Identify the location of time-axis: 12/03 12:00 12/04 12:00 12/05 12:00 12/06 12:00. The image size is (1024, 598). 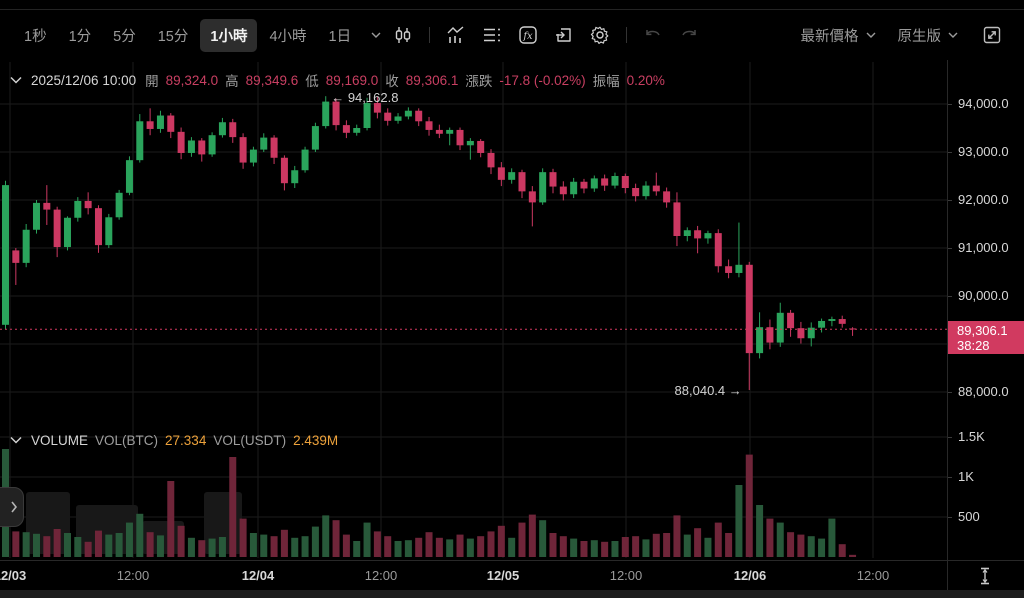
(512, 575).